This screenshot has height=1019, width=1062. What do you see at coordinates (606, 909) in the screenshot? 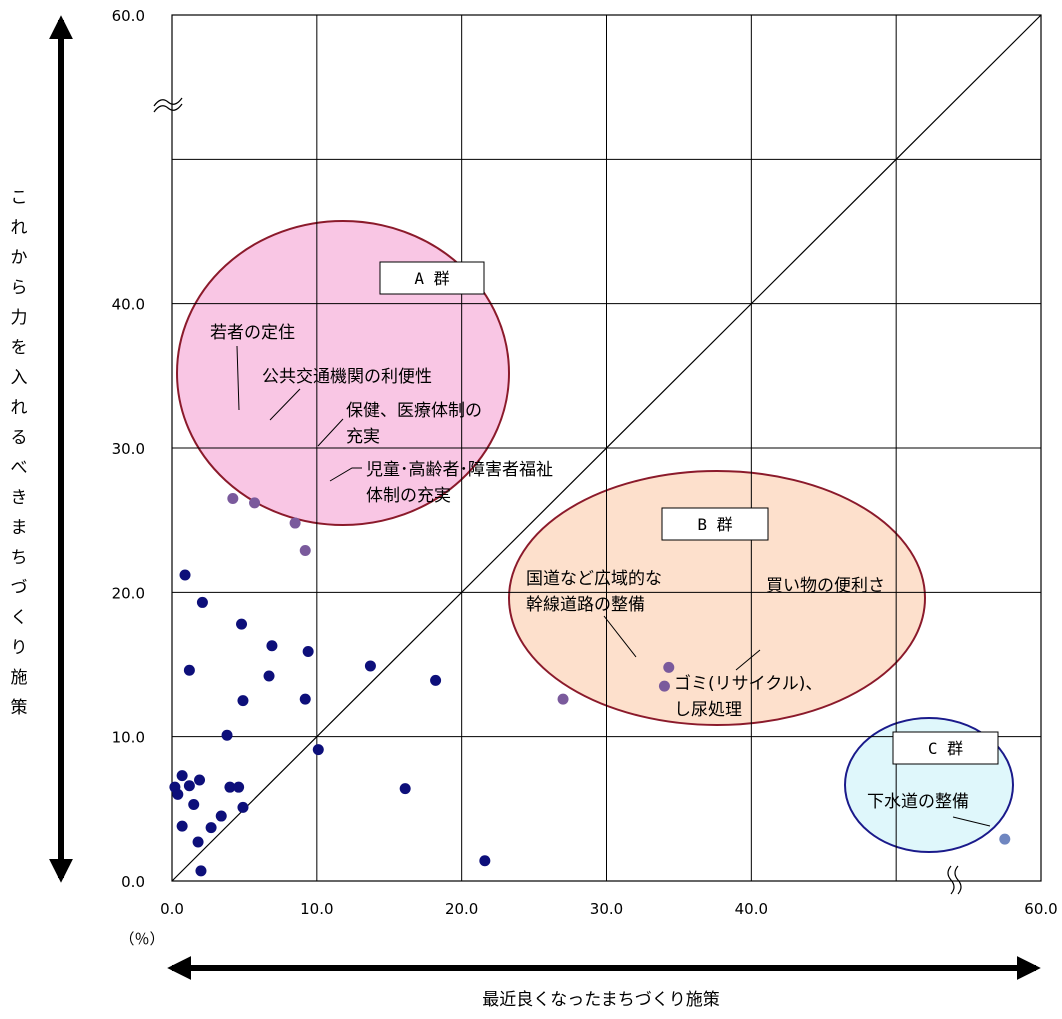
I see `x-tick-label: 30.0` at bounding box center [606, 909].